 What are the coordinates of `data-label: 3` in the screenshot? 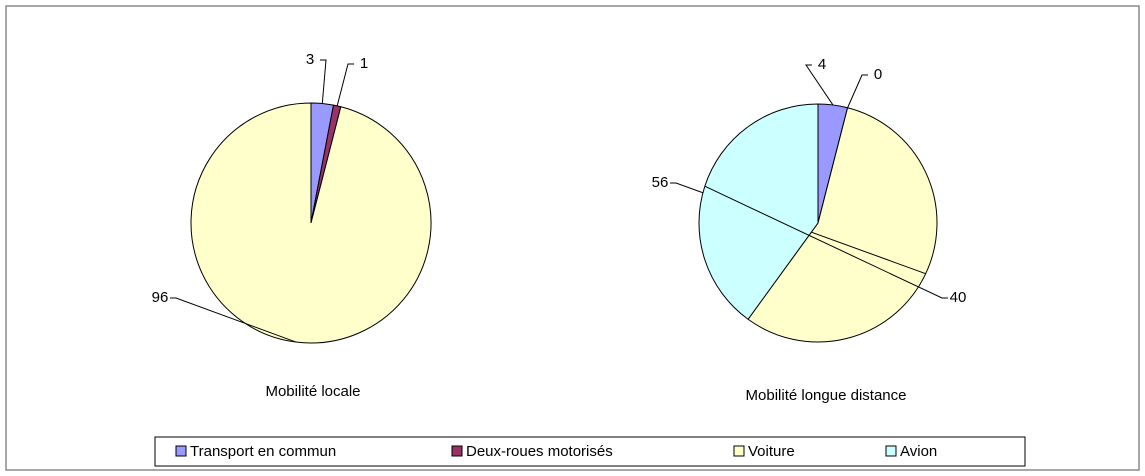 It's located at (310, 59).